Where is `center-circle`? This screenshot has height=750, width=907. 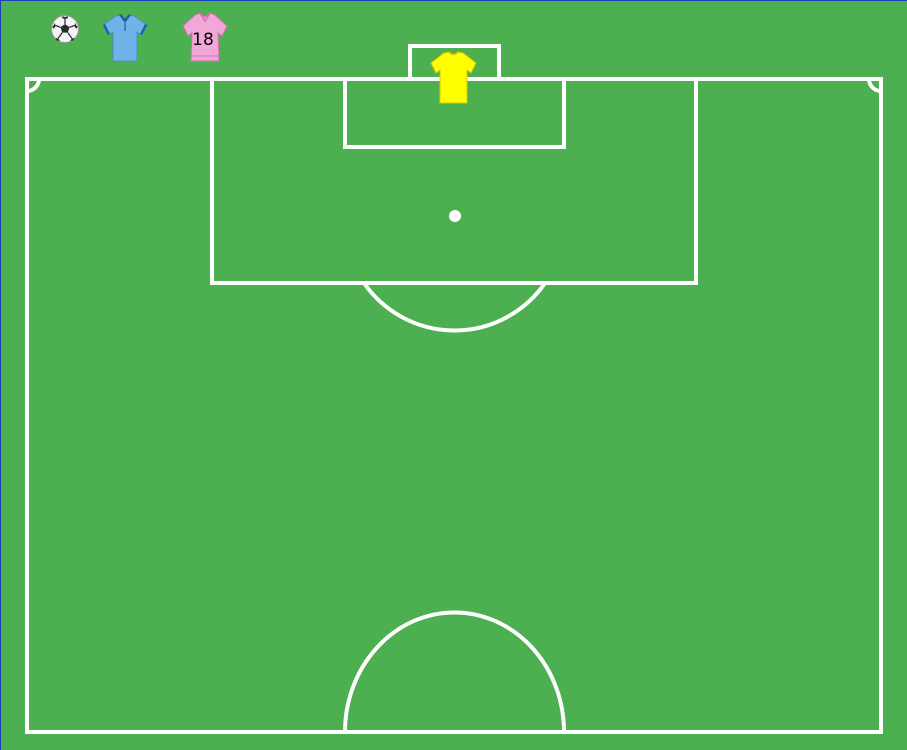 center-circle is located at coordinates (454, 671).